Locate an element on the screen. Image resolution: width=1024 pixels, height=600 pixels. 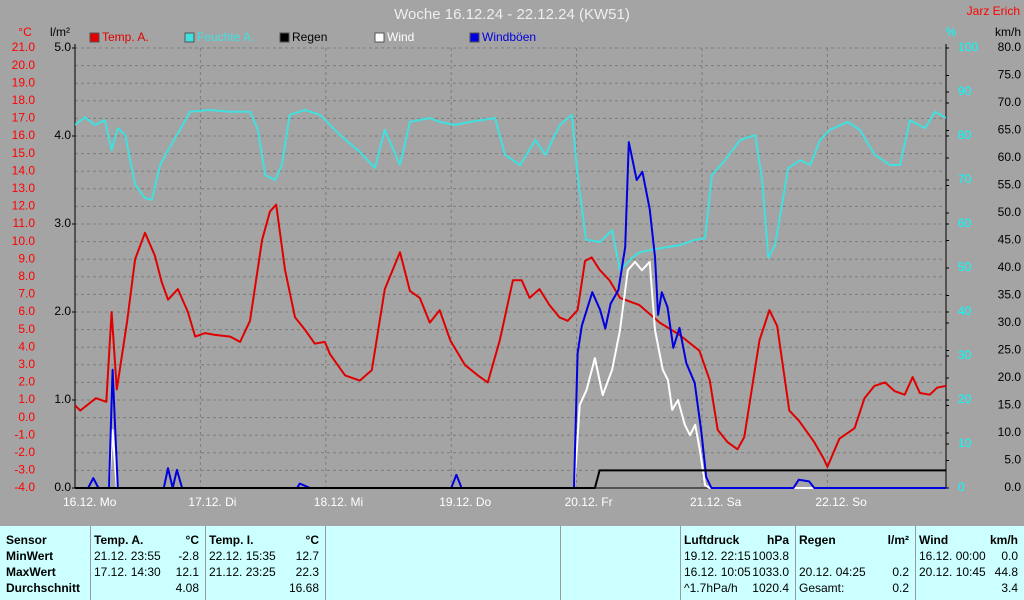
y3-tick-label: 90 is located at coordinates (965, 91).